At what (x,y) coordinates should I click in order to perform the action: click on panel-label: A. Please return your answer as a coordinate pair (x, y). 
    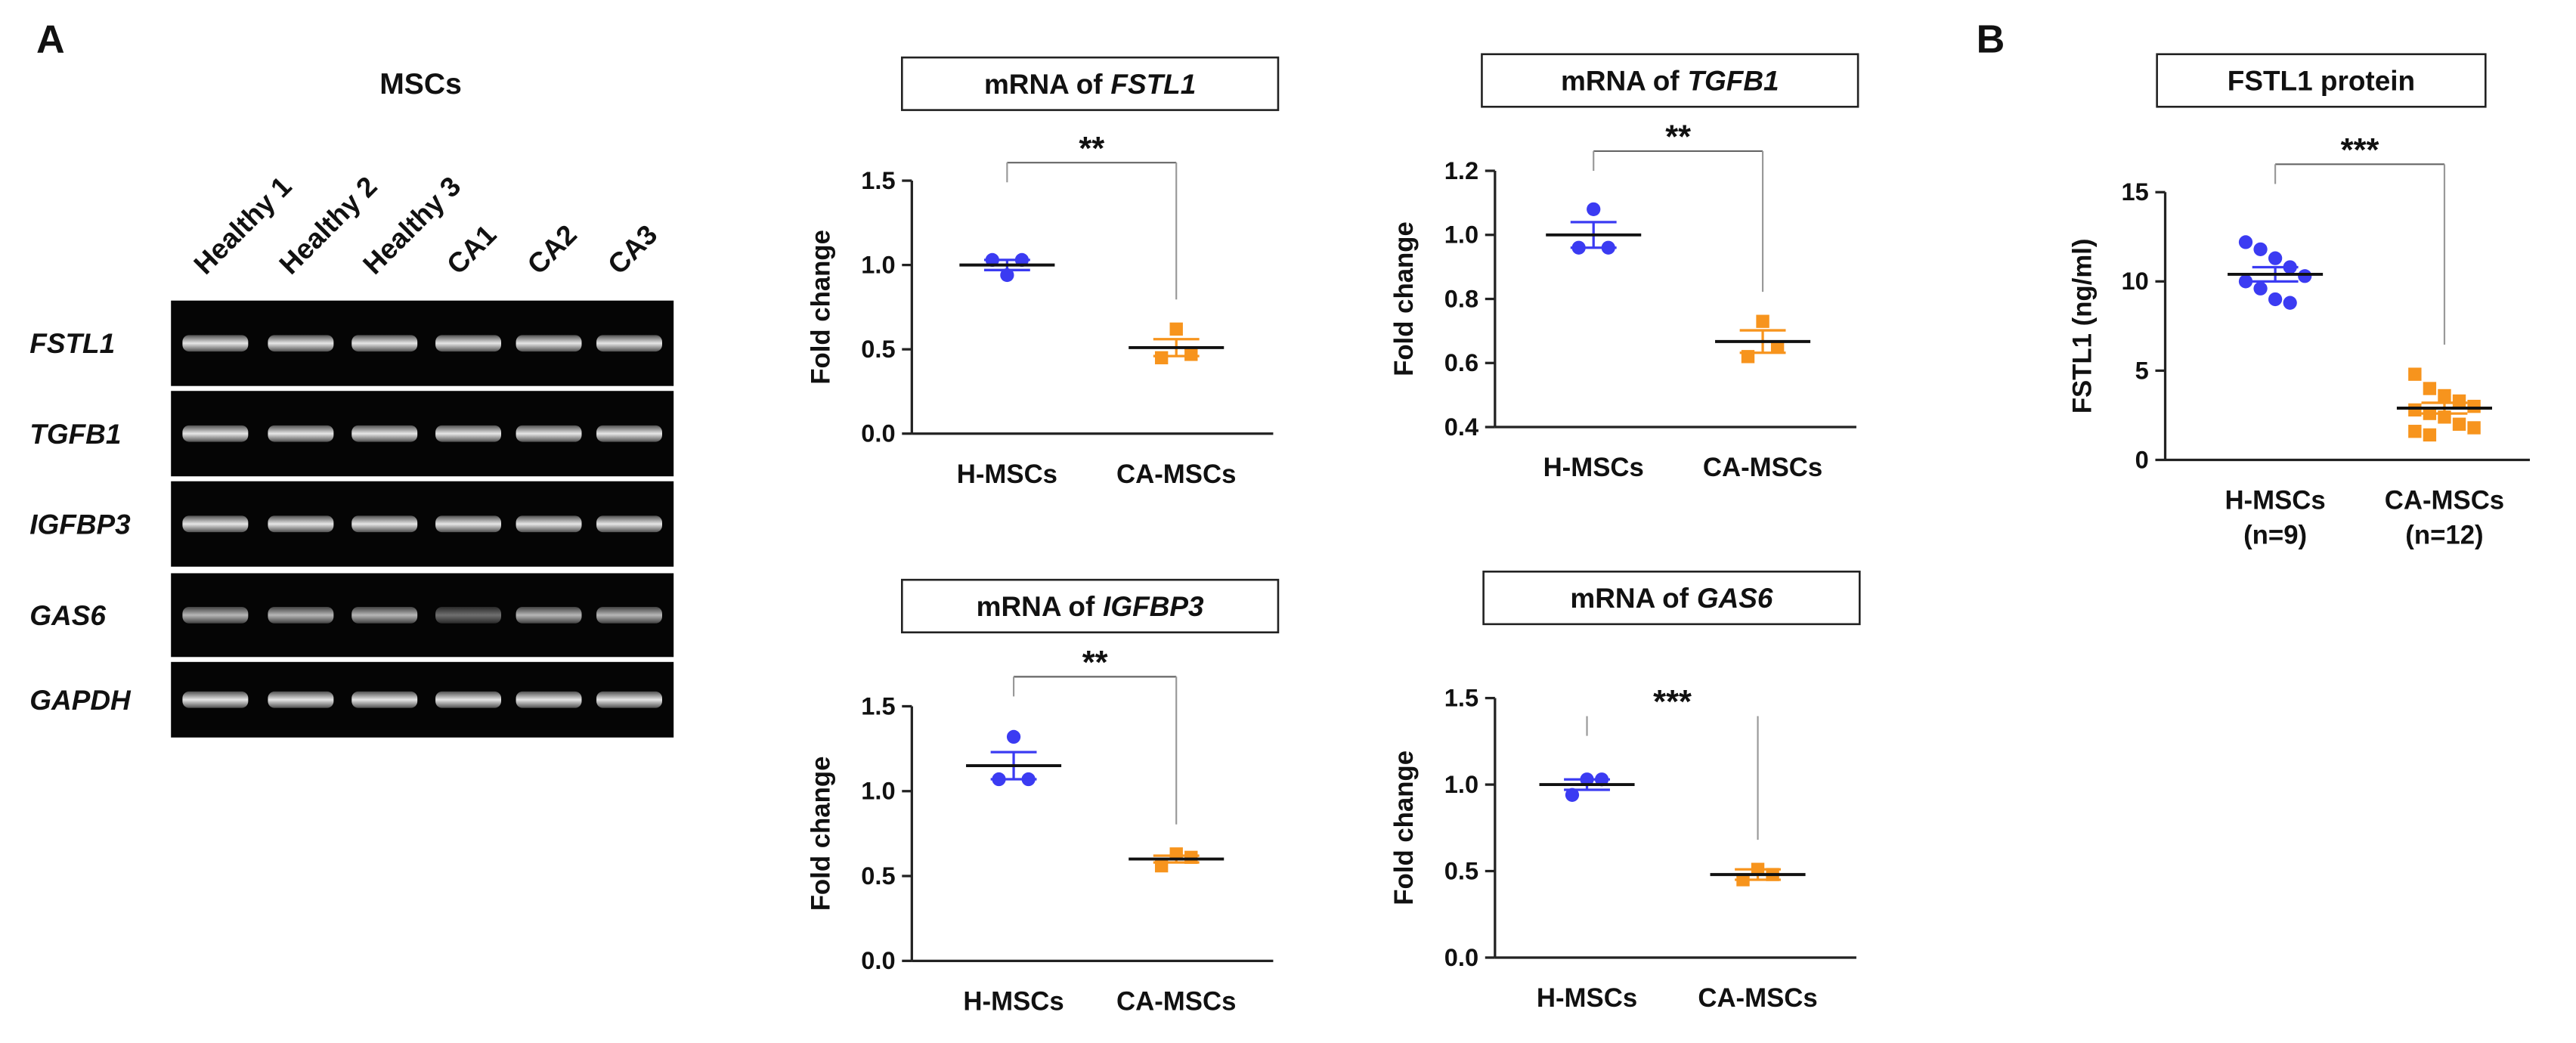
    Looking at the image, I should click on (50, 40).